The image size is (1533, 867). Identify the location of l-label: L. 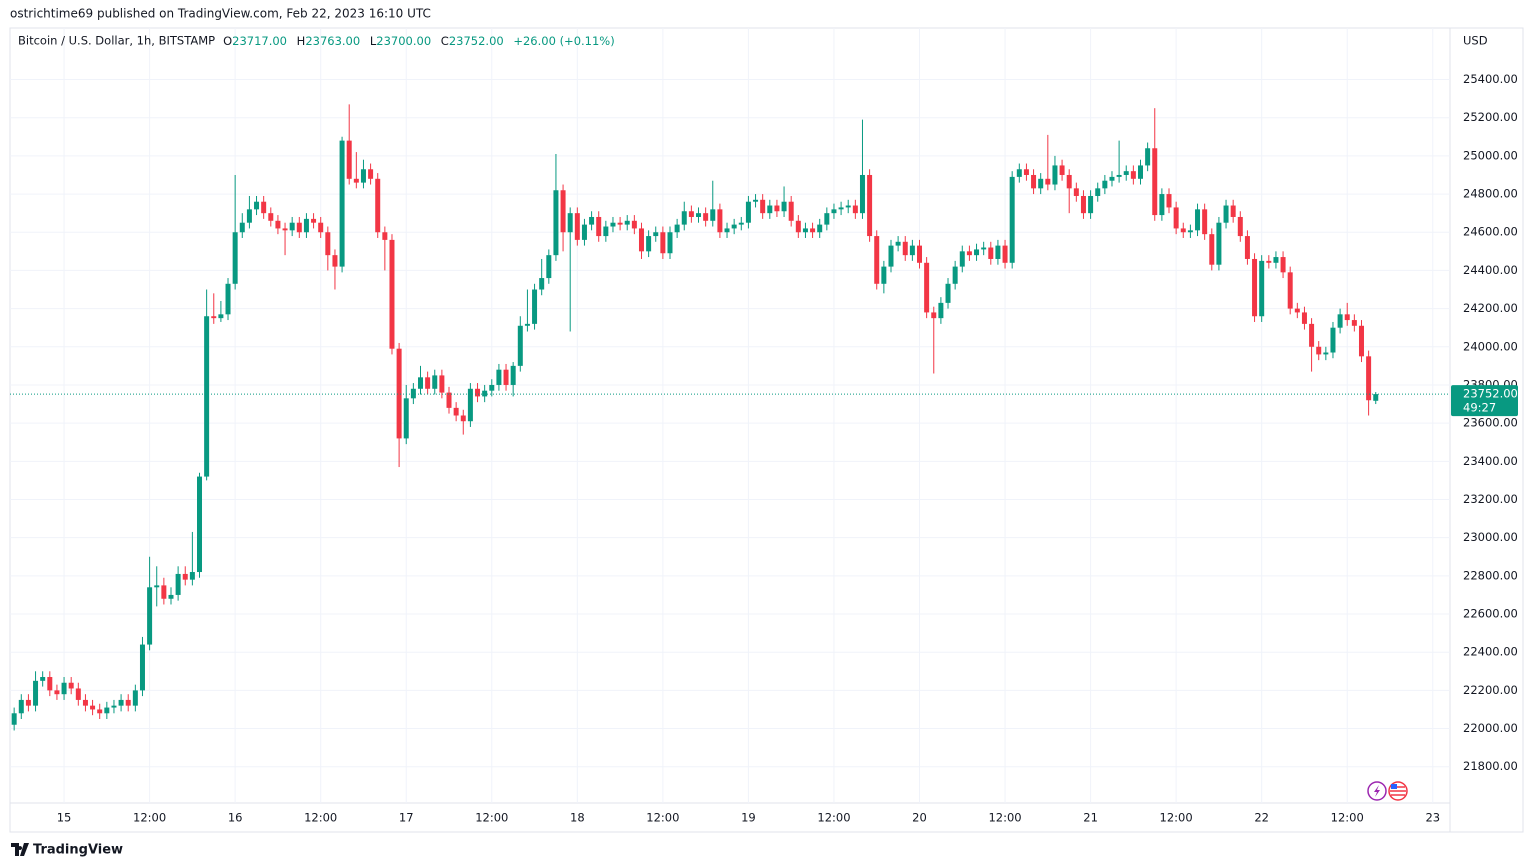
(373, 41).